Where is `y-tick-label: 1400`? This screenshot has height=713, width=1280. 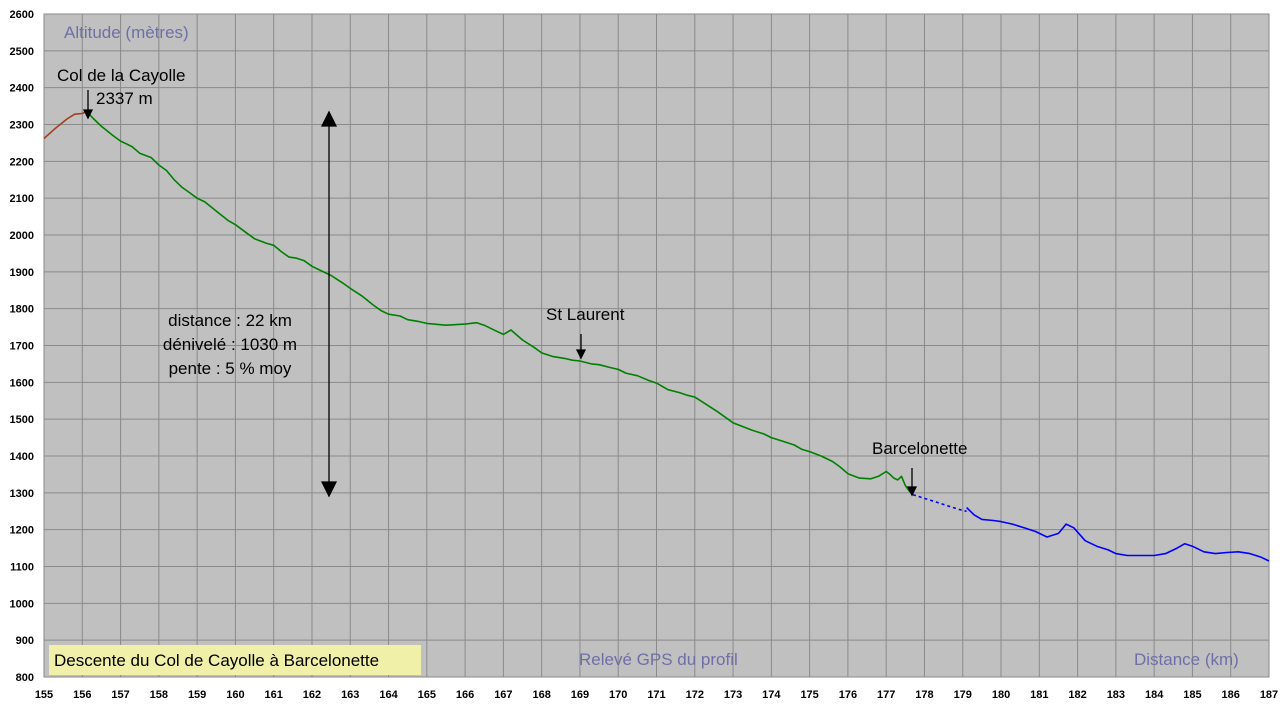
y-tick-label: 1400 is located at coordinates (22, 457).